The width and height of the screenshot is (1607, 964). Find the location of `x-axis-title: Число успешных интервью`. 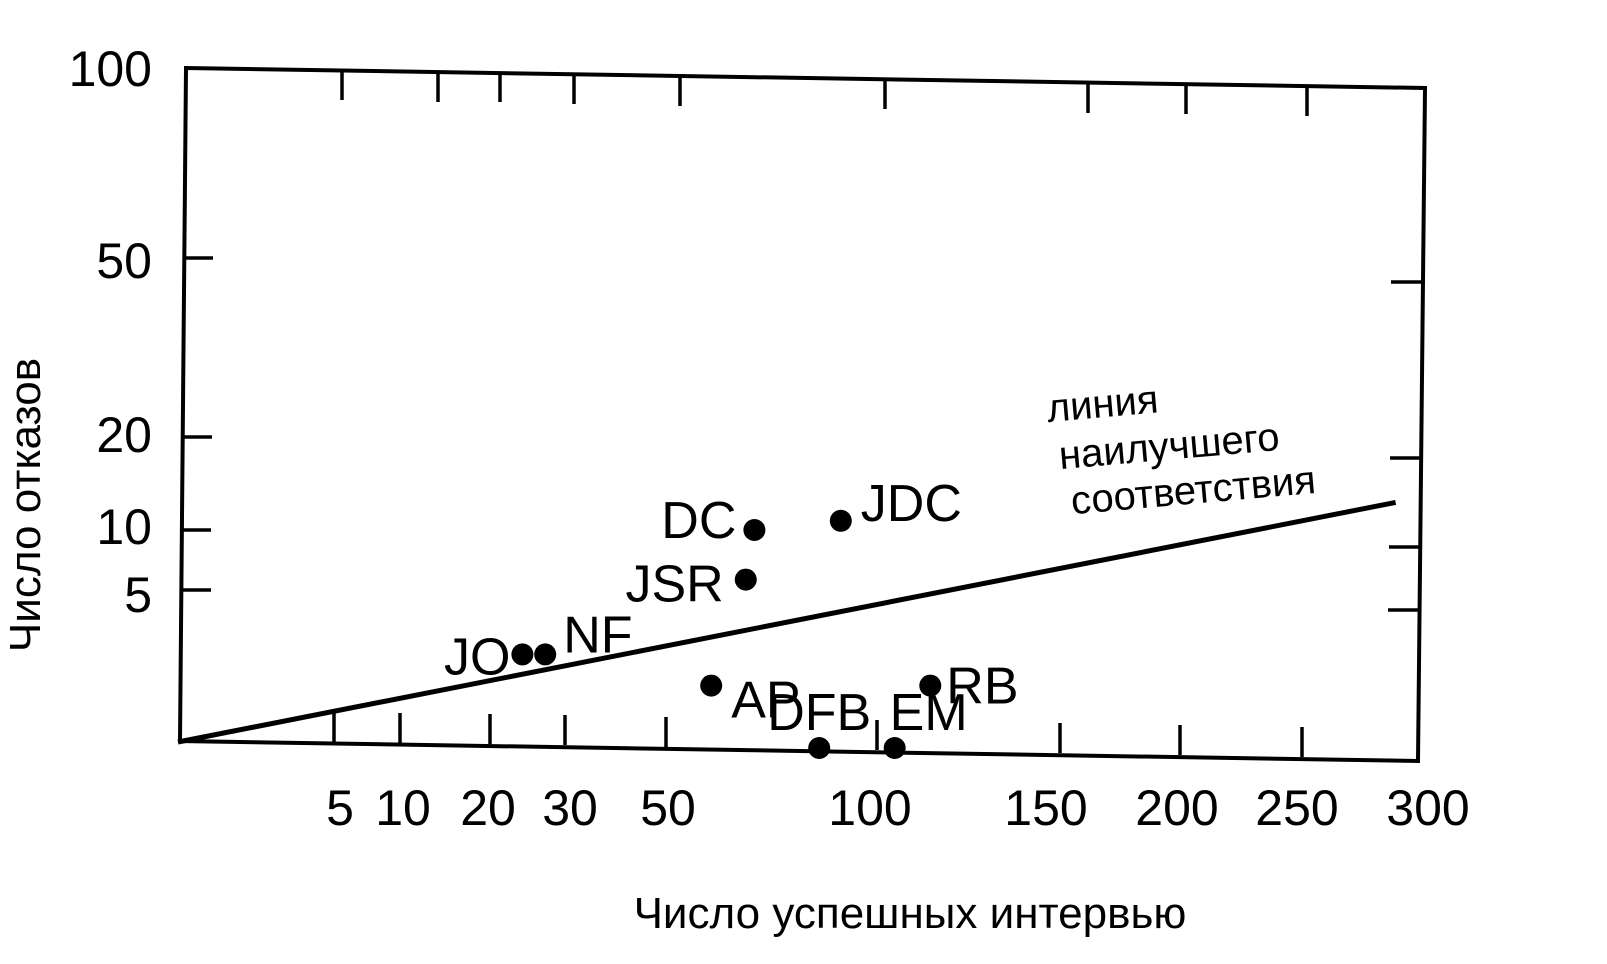

x-axis-title: Число успешных интервью is located at coordinates (910, 913).